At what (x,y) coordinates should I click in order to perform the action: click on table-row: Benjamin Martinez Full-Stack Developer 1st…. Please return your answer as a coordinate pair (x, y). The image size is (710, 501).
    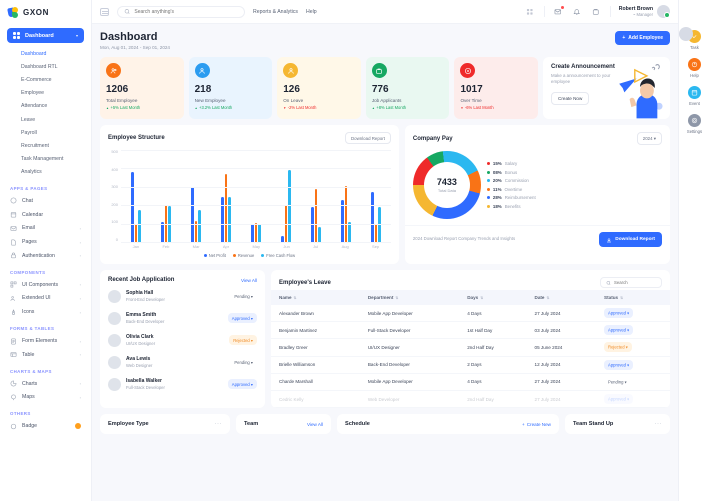
    Looking at the image, I should click on (470, 330).